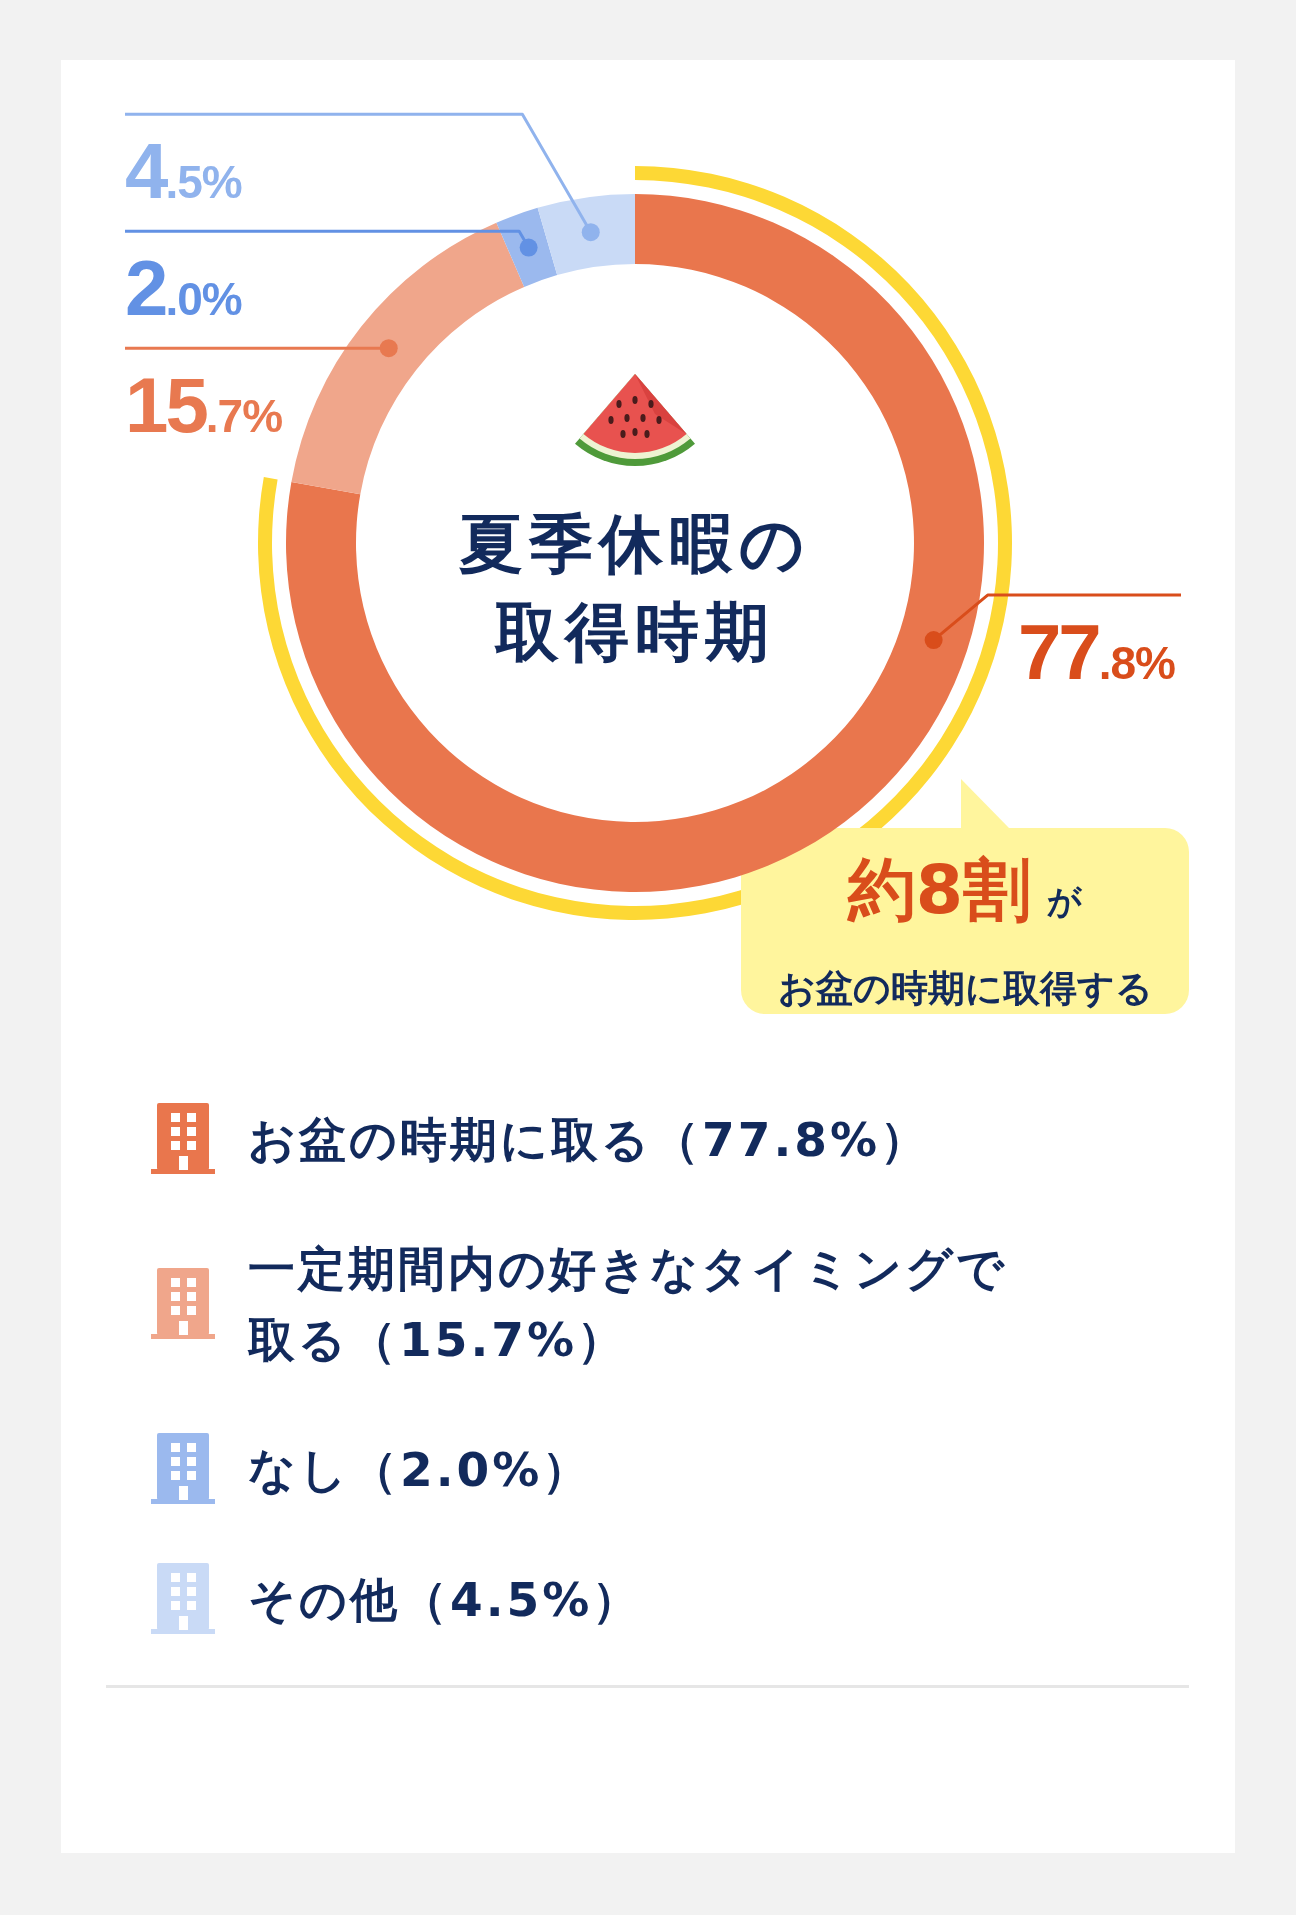 This screenshot has width=1296, height=1915. Describe the element at coordinates (421, 1469) in the screenshot. I see `legend-label: なし（2.0%）` at that location.